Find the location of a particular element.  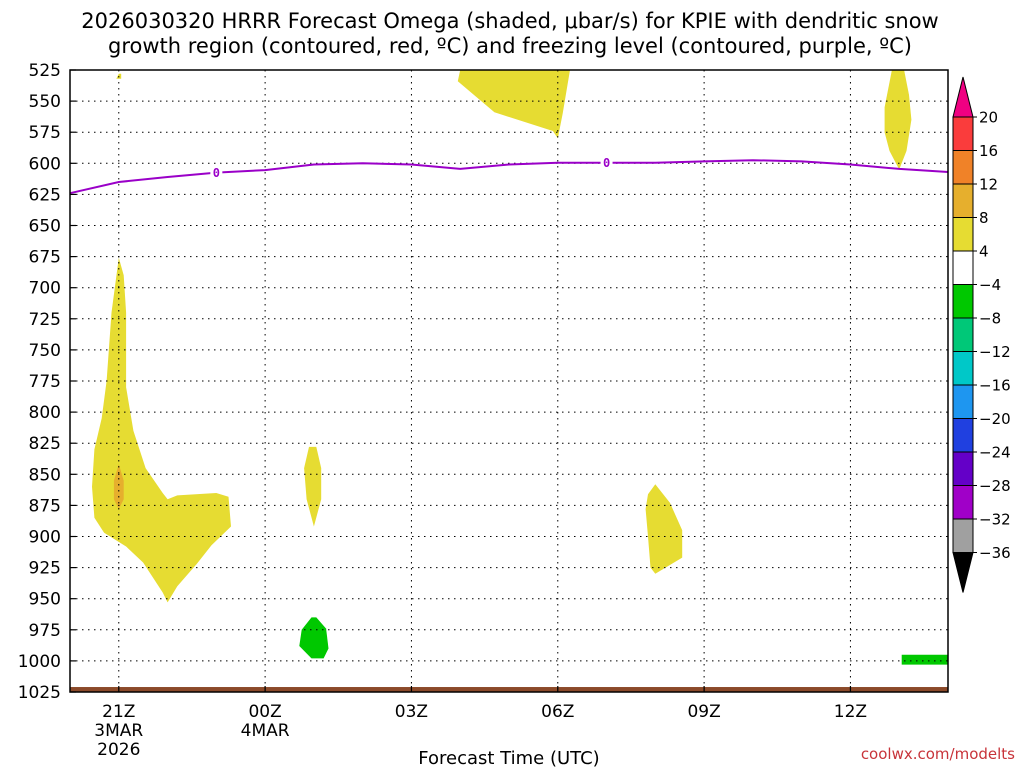

freezing-label-1: 0 is located at coordinates (606, 163).